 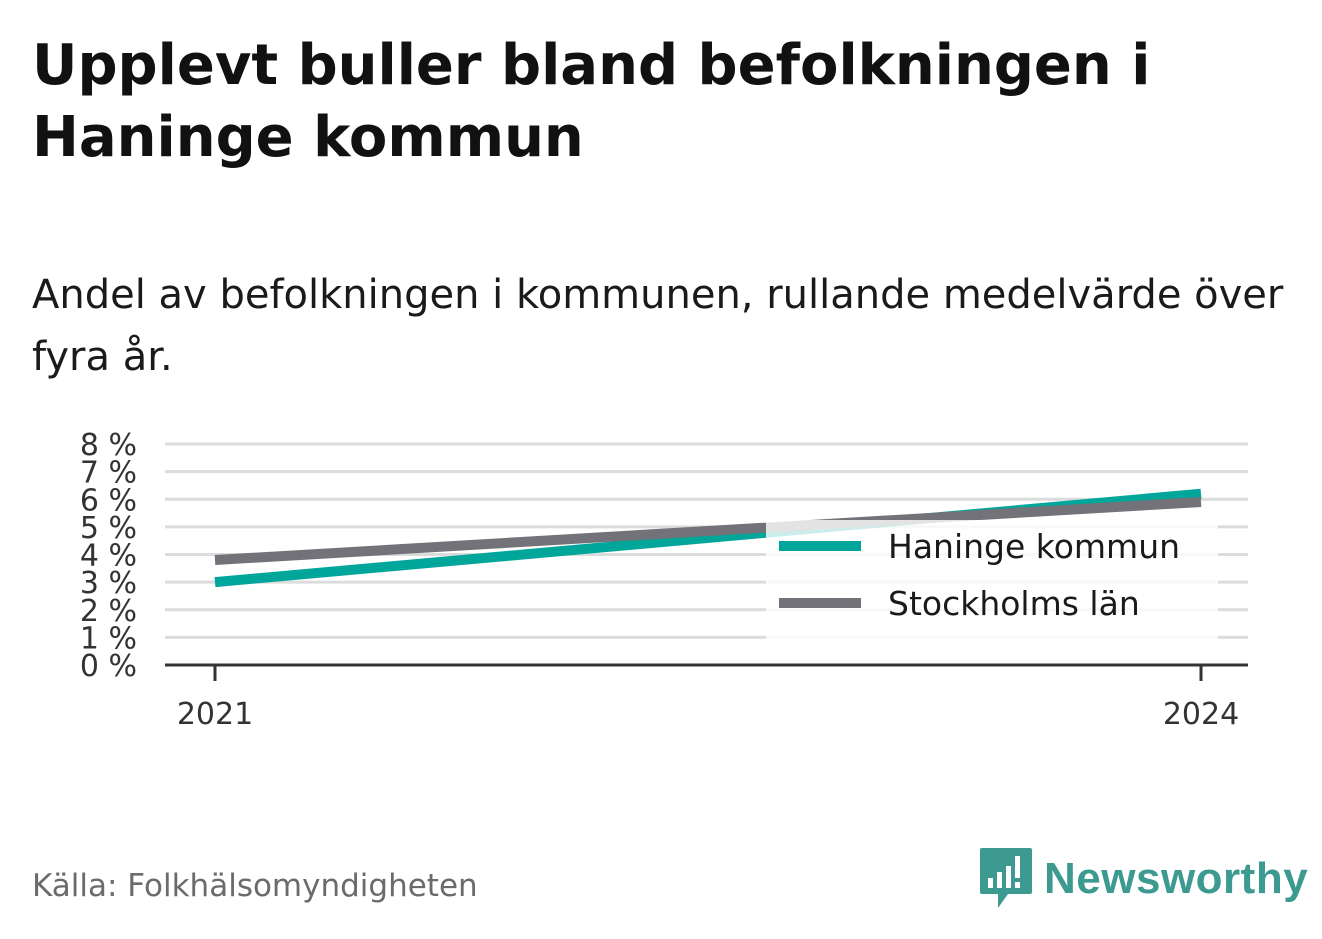 I want to click on y-tick-label: 2 %, so click(x=108, y=611).